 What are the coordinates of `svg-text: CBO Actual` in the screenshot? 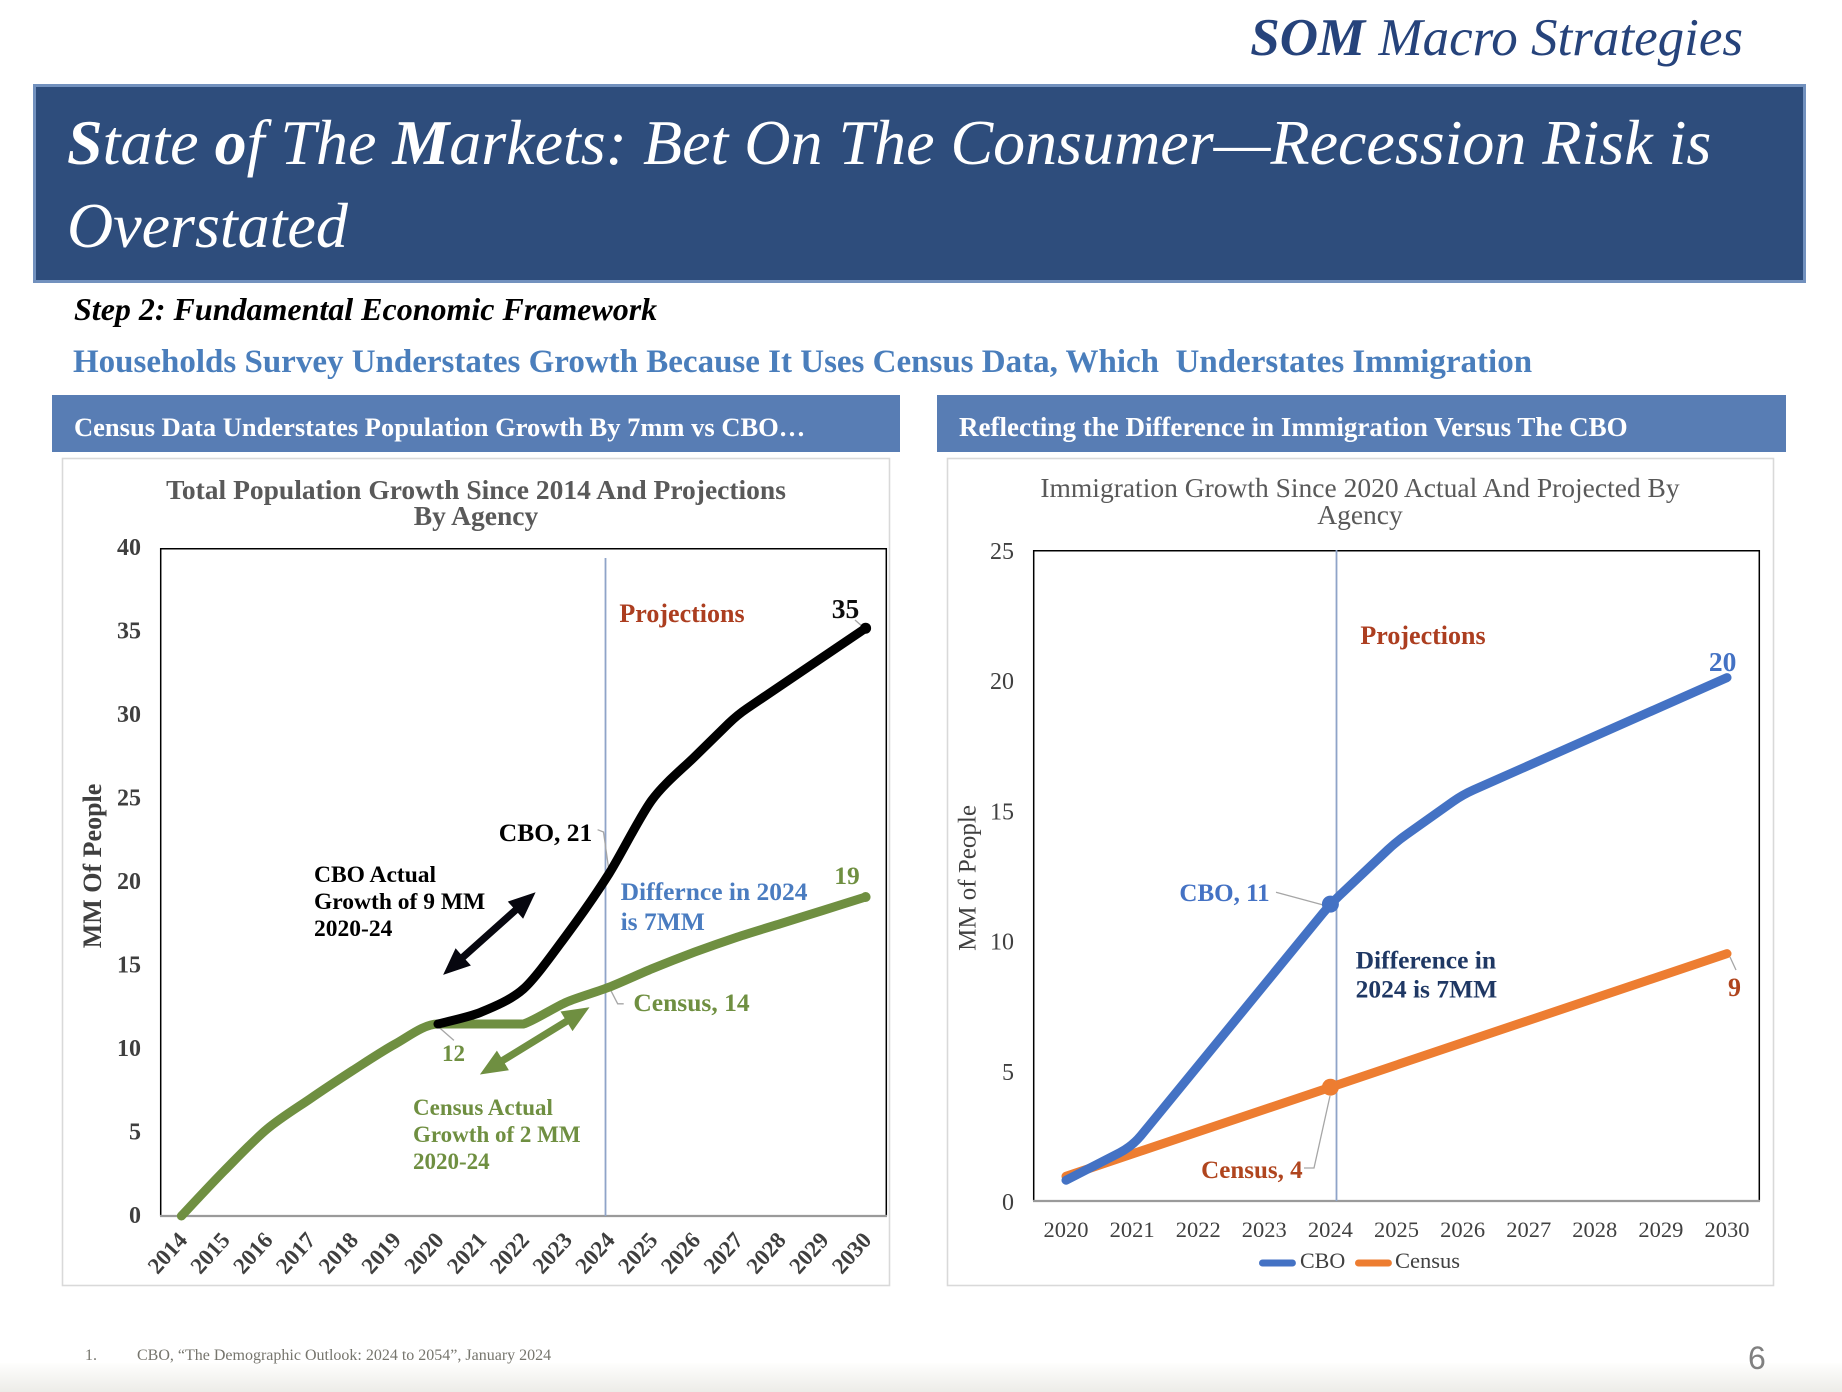 It's located at (375, 875).